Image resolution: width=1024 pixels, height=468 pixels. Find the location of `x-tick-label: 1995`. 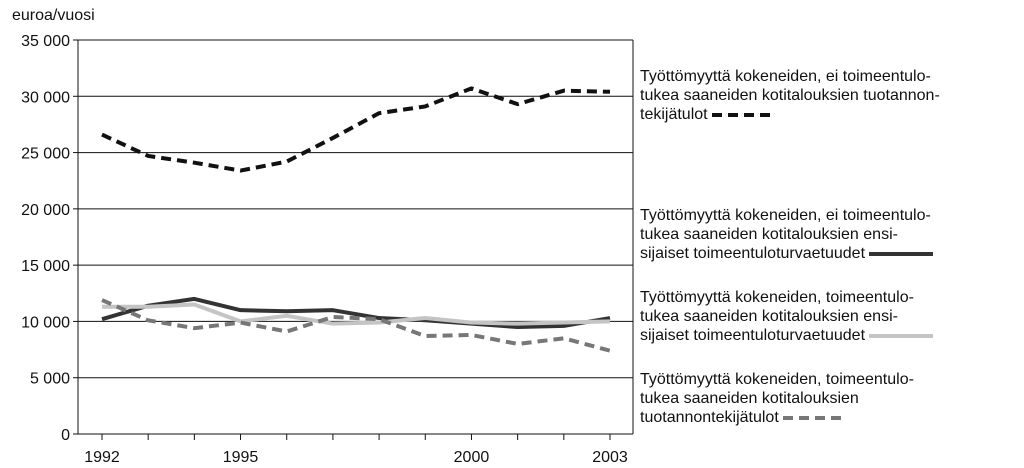

x-tick-label: 1995 is located at coordinates (241, 457).